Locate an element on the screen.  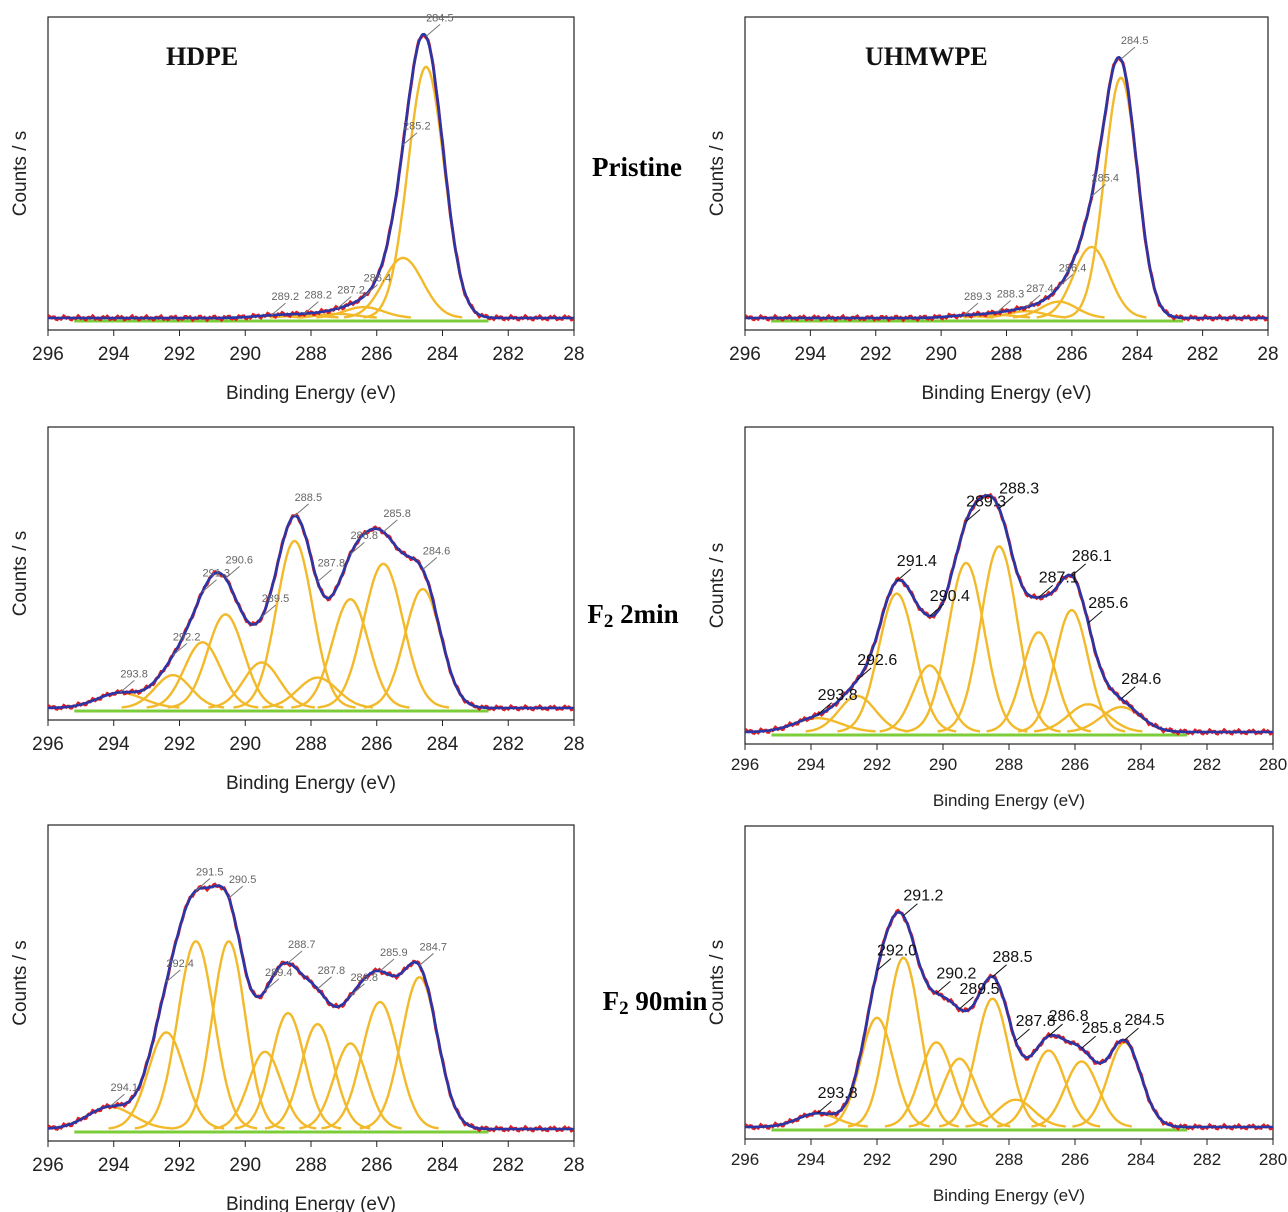
row-label-f2-2min: F2 2min is located at coordinates (632, 615).